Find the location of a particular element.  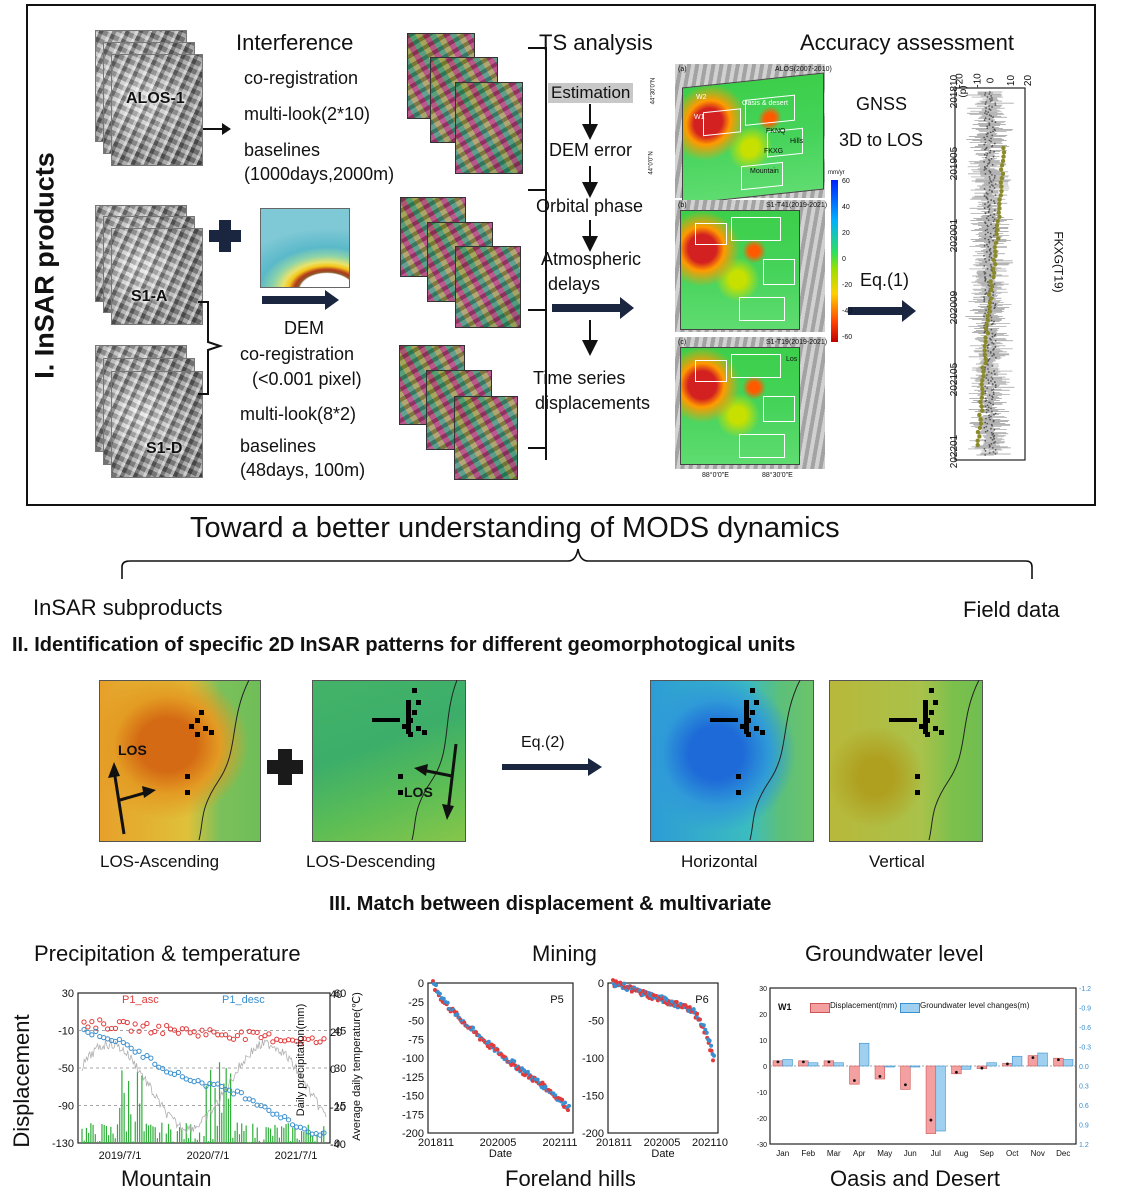

mining-p6-ytick-1: -50 is located at coordinates (596, 1022).